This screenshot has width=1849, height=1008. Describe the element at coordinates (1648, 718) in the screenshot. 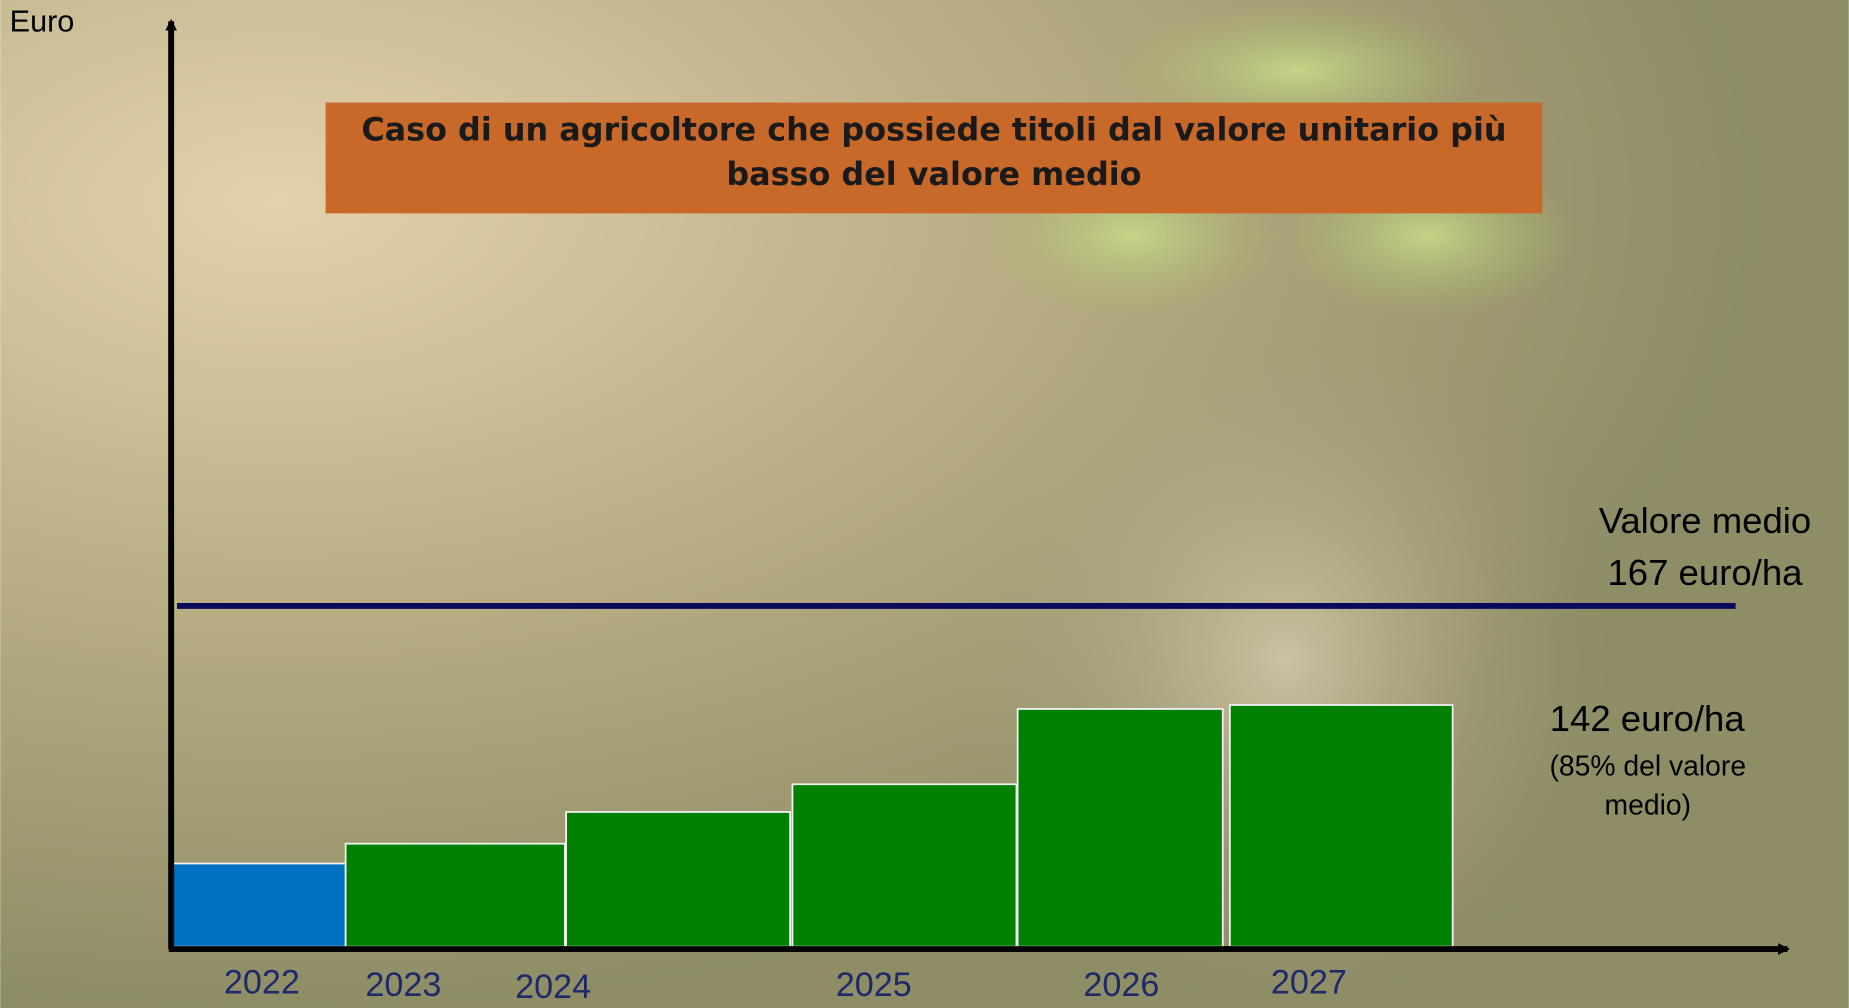

I see `value-label: 142 euro/ha` at that location.